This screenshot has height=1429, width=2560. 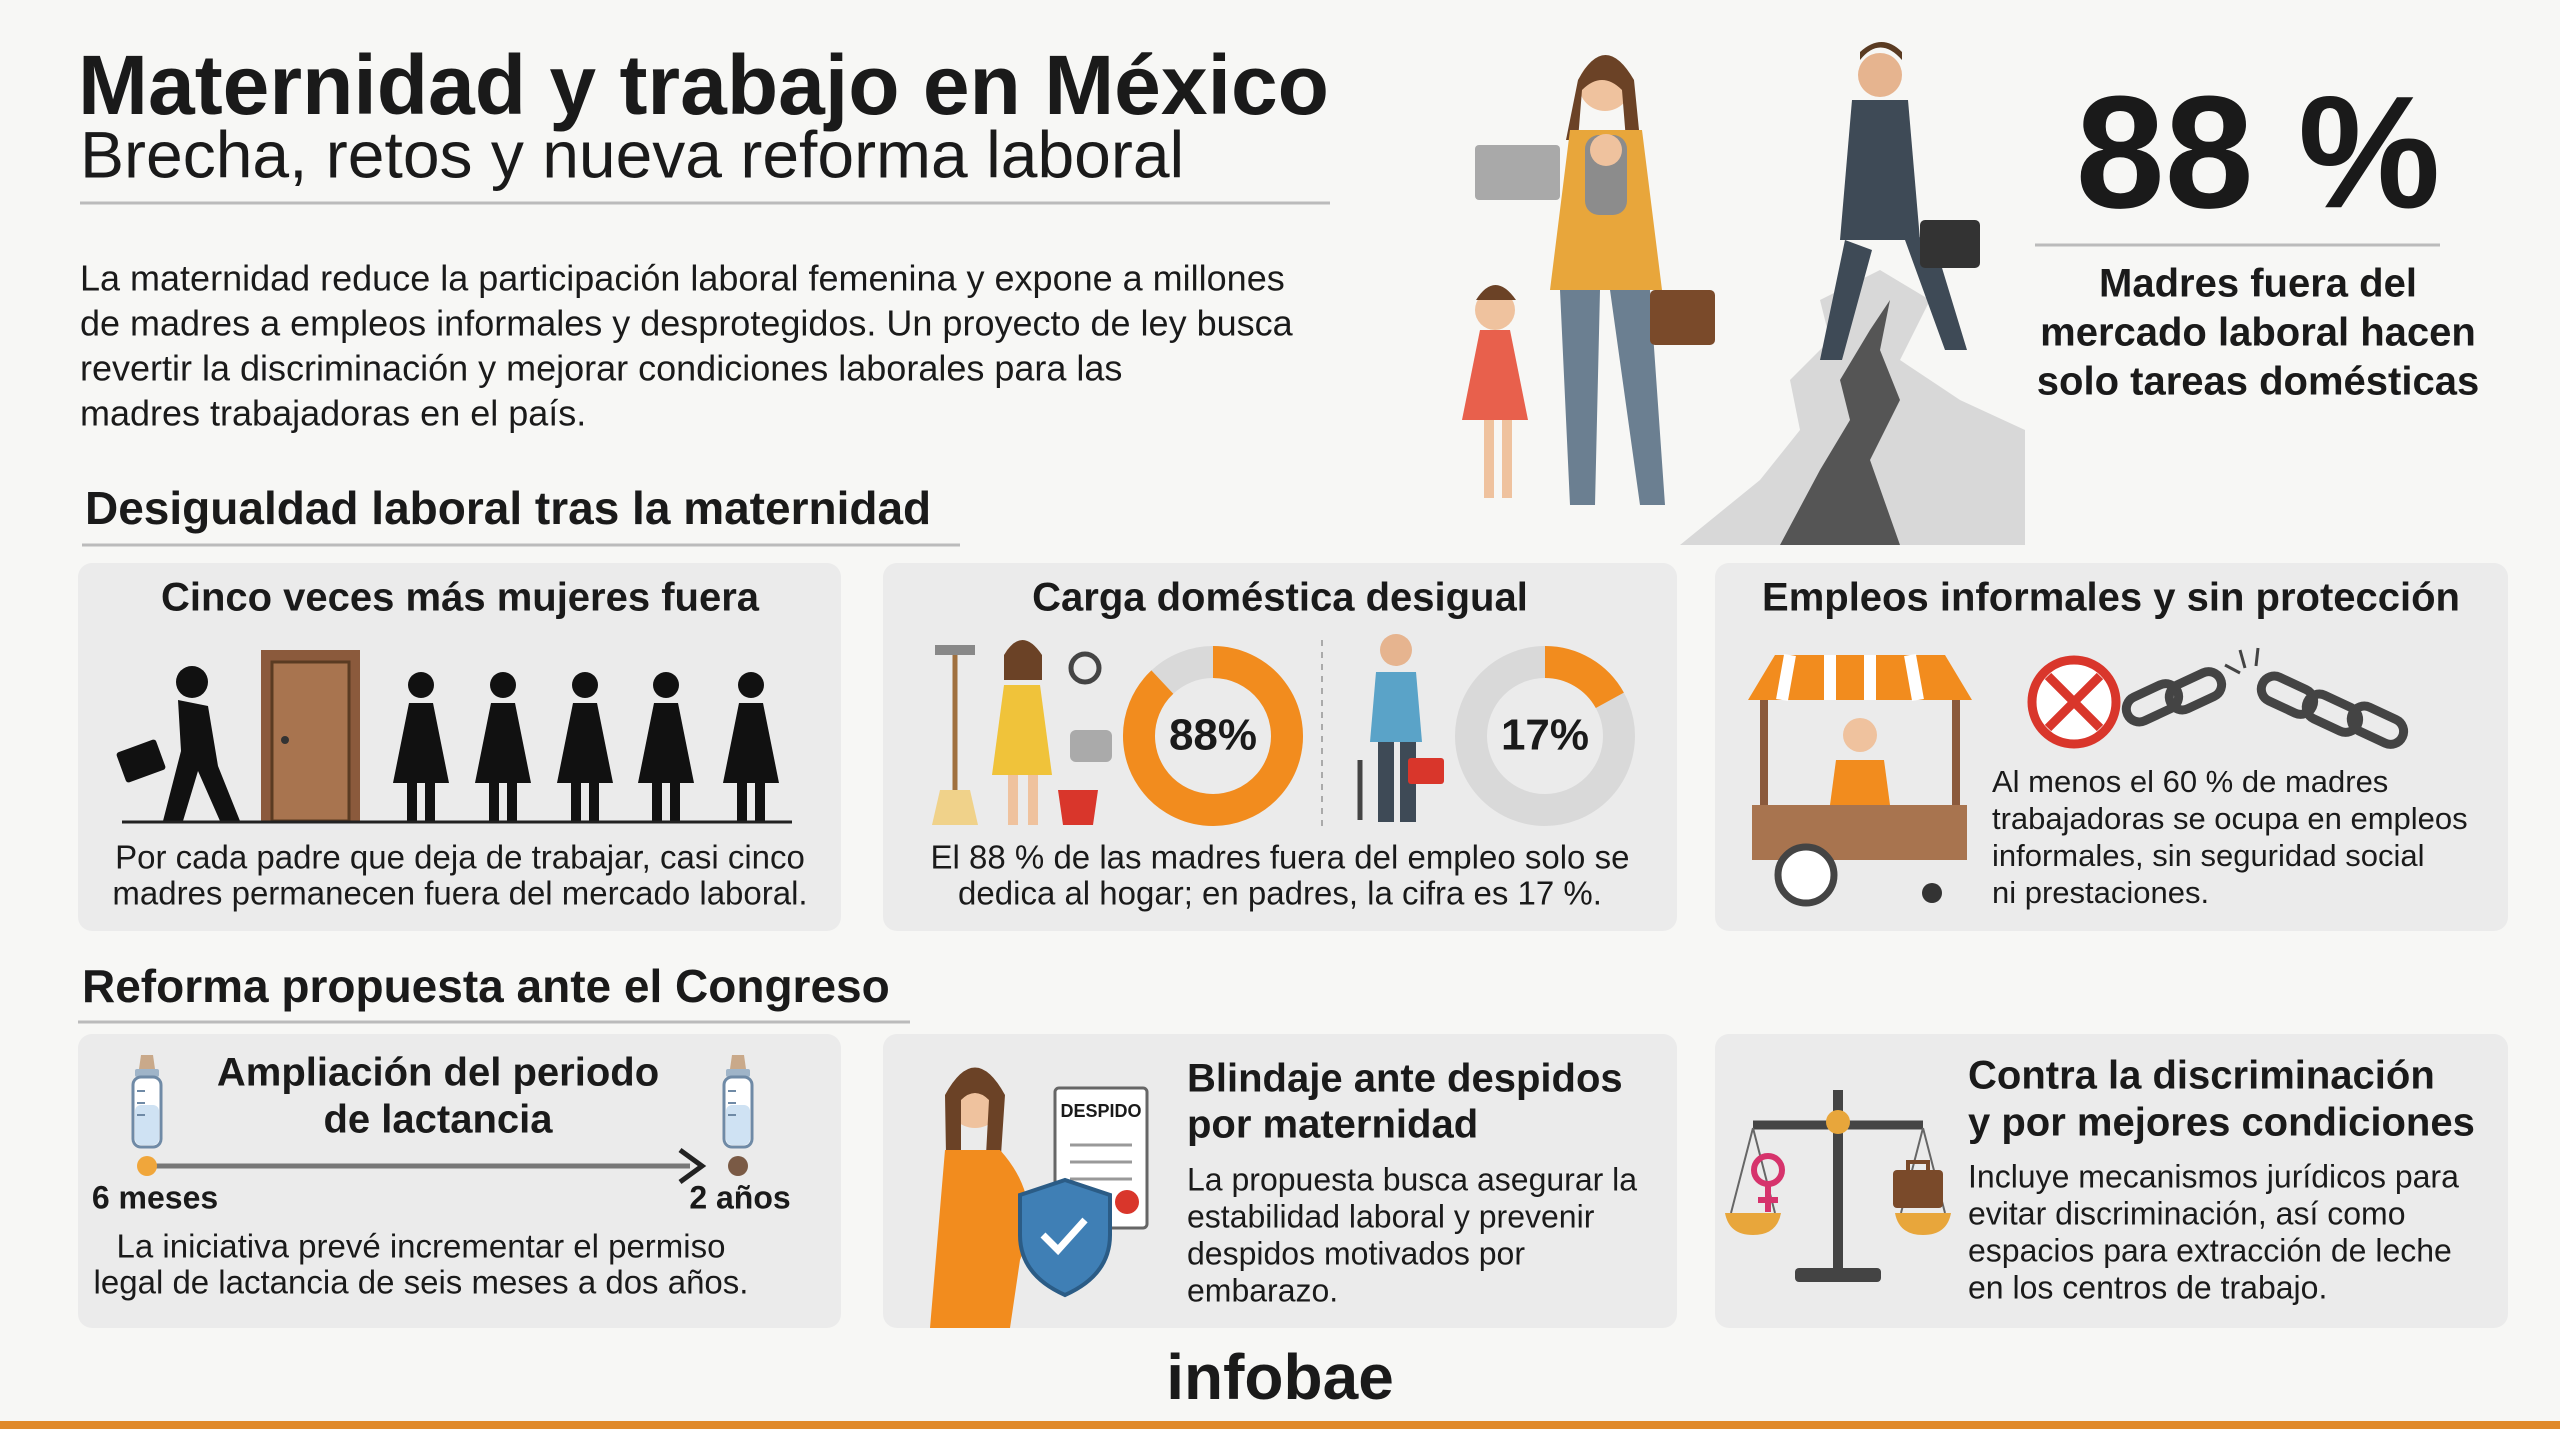 What do you see at coordinates (1100, 1111) in the screenshot?
I see `document-label: DESPIDO` at bounding box center [1100, 1111].